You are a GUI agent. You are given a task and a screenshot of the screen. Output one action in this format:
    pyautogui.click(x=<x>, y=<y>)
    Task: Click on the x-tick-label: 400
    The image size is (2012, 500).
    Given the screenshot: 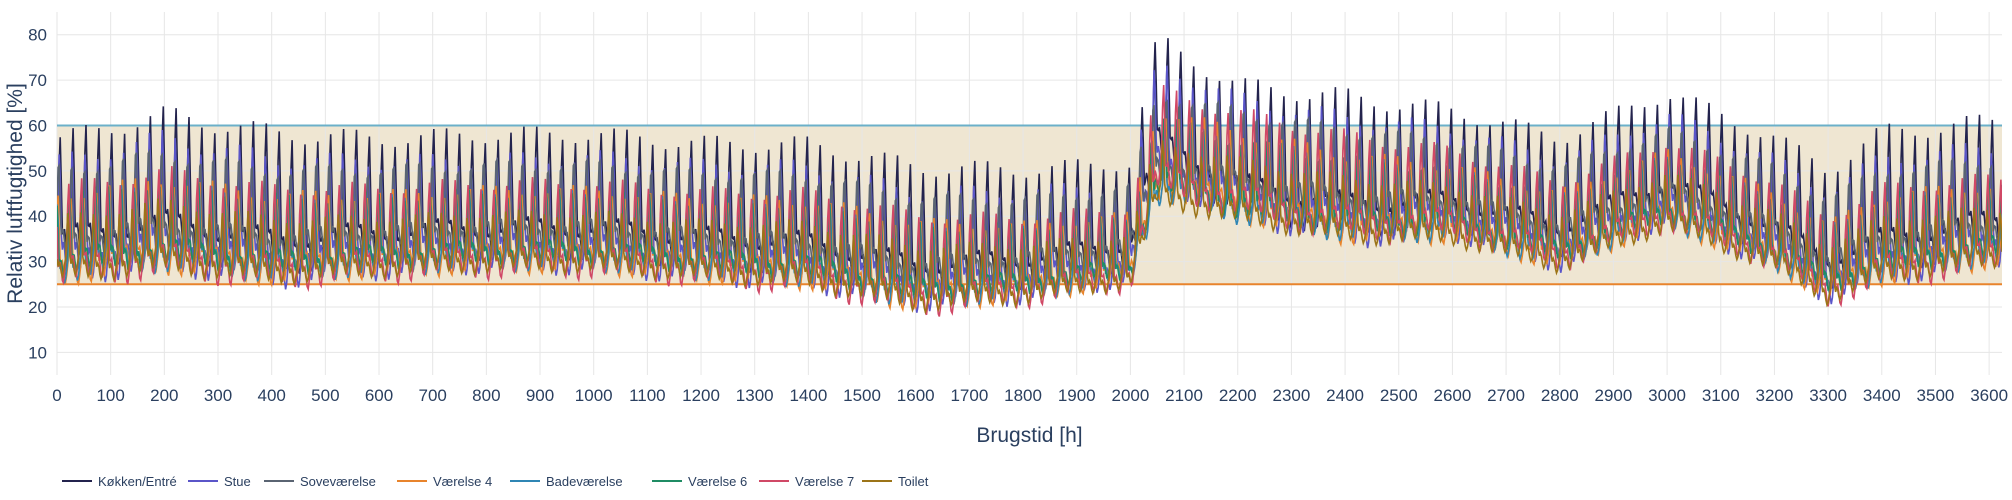 What is the action you would take?
    pyautogui.click(x=271, y=395)
    